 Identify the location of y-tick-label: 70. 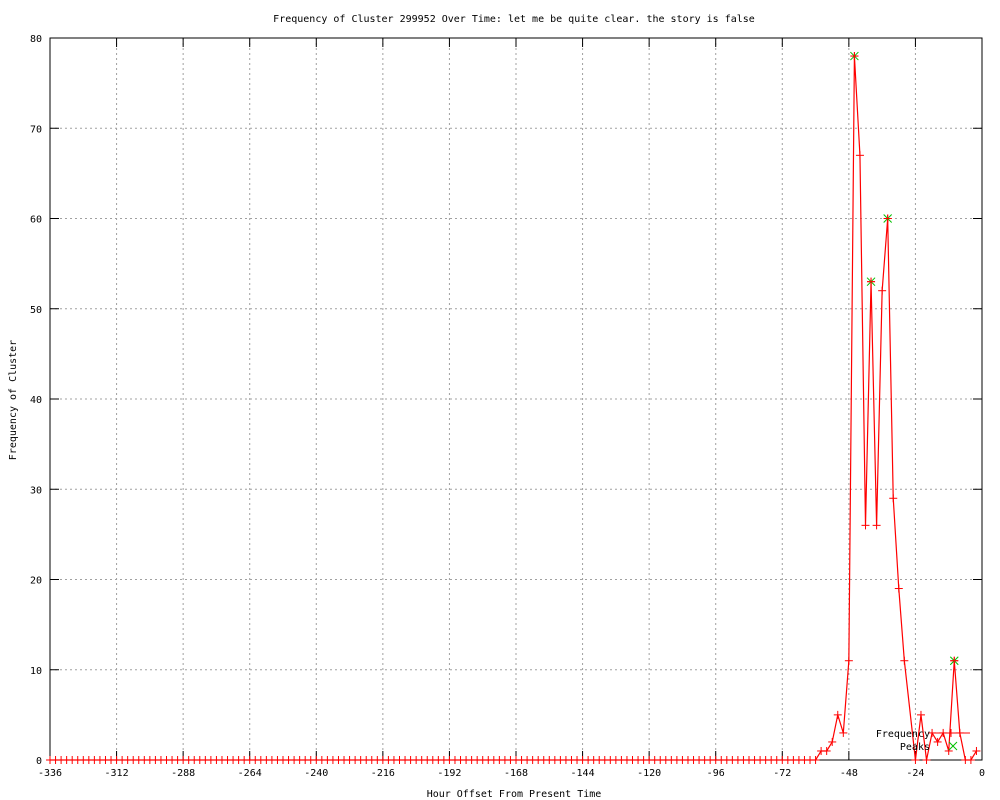
(36, 129).